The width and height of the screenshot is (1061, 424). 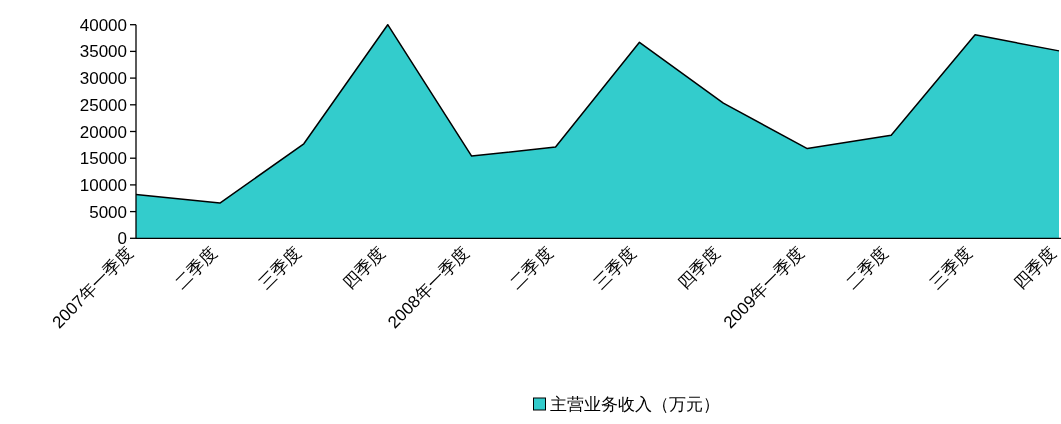 What do you see at coordinates (103, 25) in the screenshot?
I see `y-tick-label: 40000` at bounding box center [103, 25].